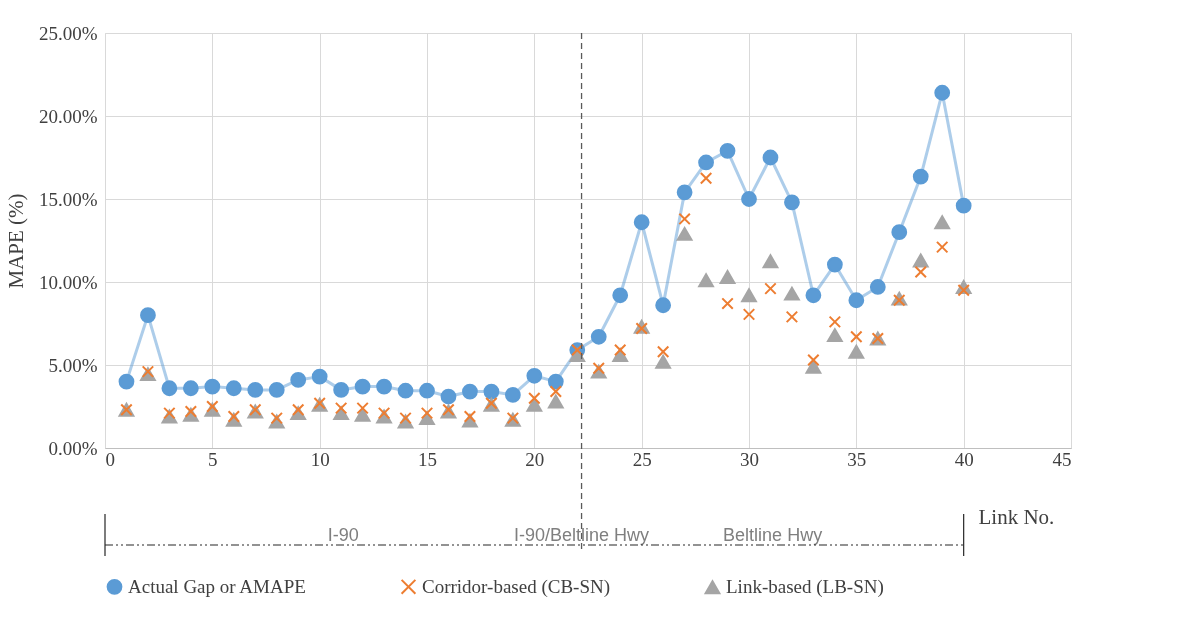 This screenshot has width=1180, height=628. Describe the element at coordinates (857, 459) in the screenshot. I see `x-tick-label: 35` at that location.